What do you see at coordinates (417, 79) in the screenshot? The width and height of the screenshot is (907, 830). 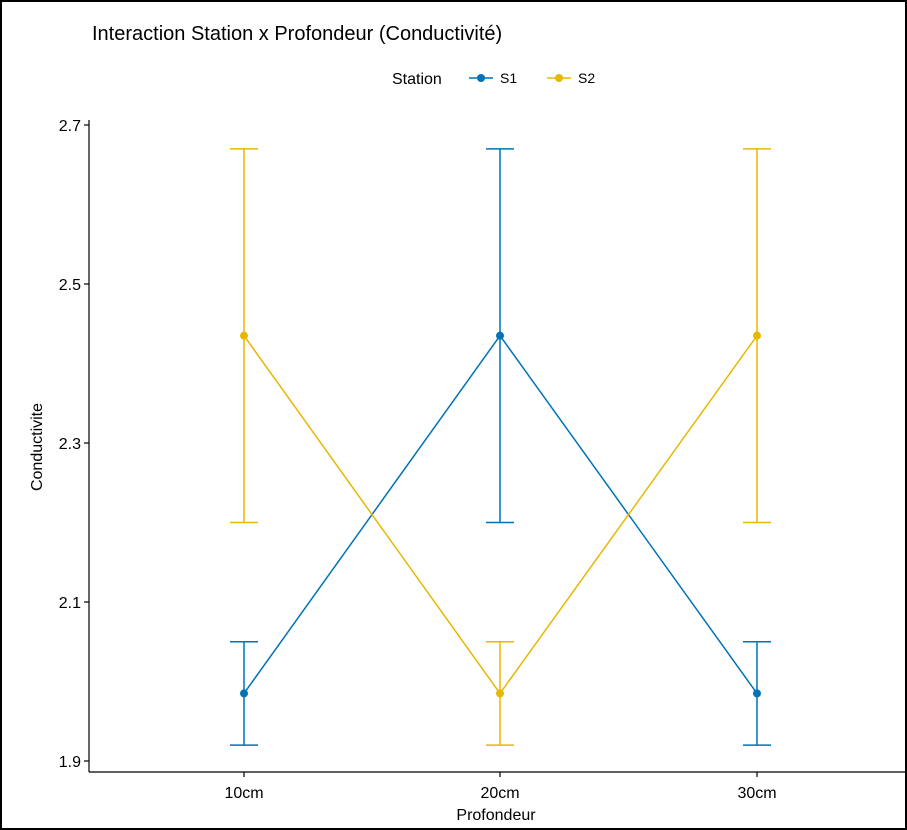 I see `legend-title: Station` at bounding box center [417, 79].